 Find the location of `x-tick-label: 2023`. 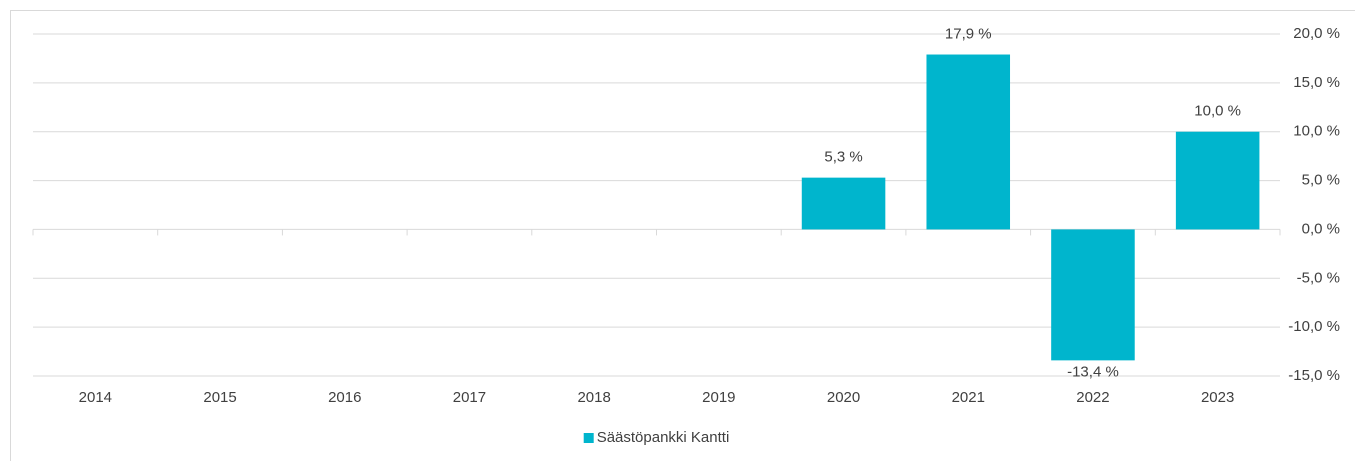

x-tick-label: 2023 is located at coordinates (1217, 397).